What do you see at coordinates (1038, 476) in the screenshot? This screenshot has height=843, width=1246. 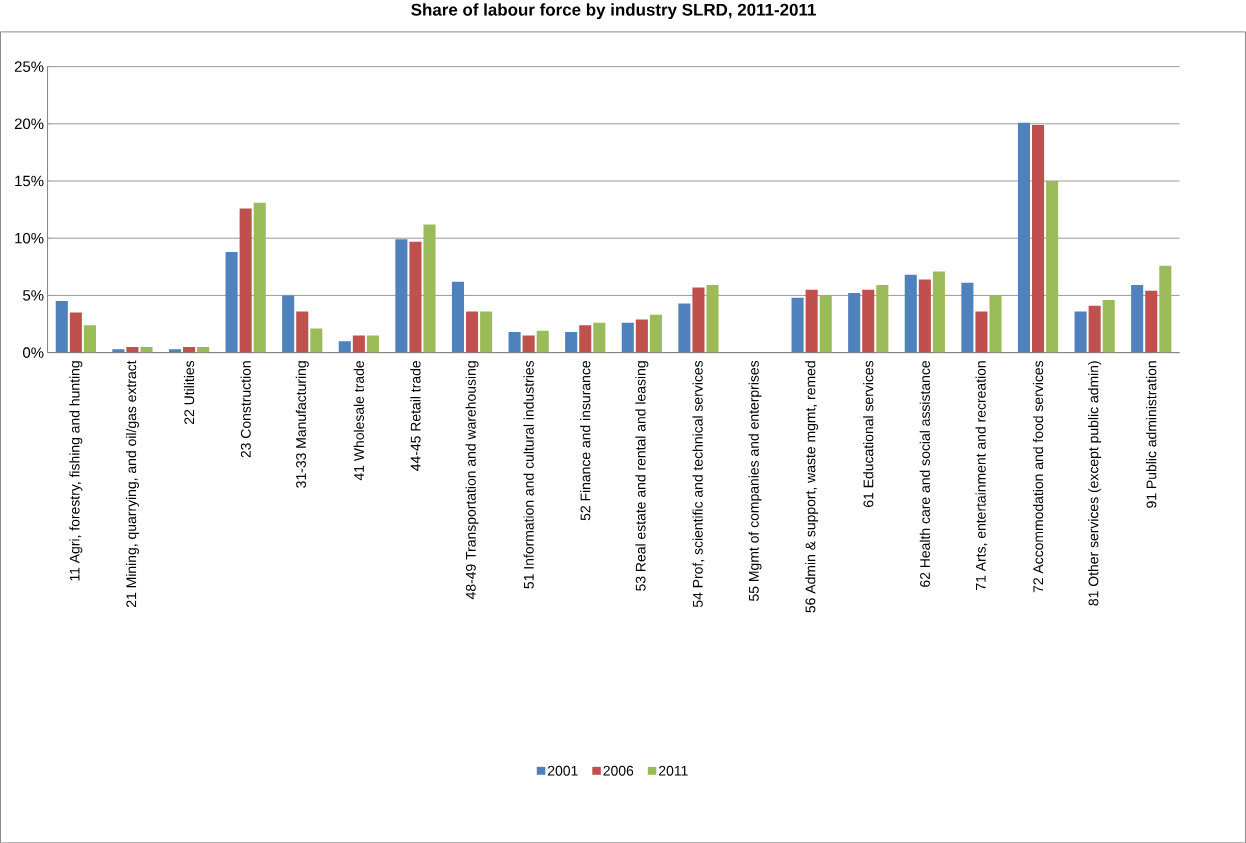 I see `x-tick-label: 72 Accommodation and food services` at bounding box center [1038, 476].